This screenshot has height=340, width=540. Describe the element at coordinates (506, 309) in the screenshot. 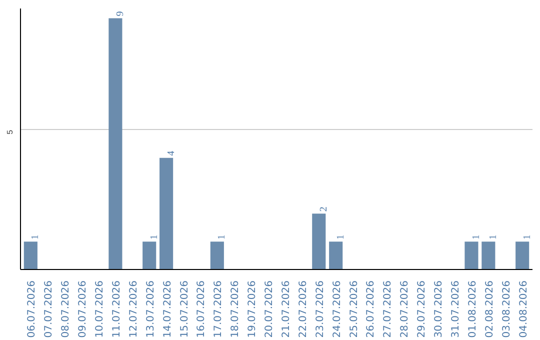

I see `x-tick-label: 03.08.2026` at that location.